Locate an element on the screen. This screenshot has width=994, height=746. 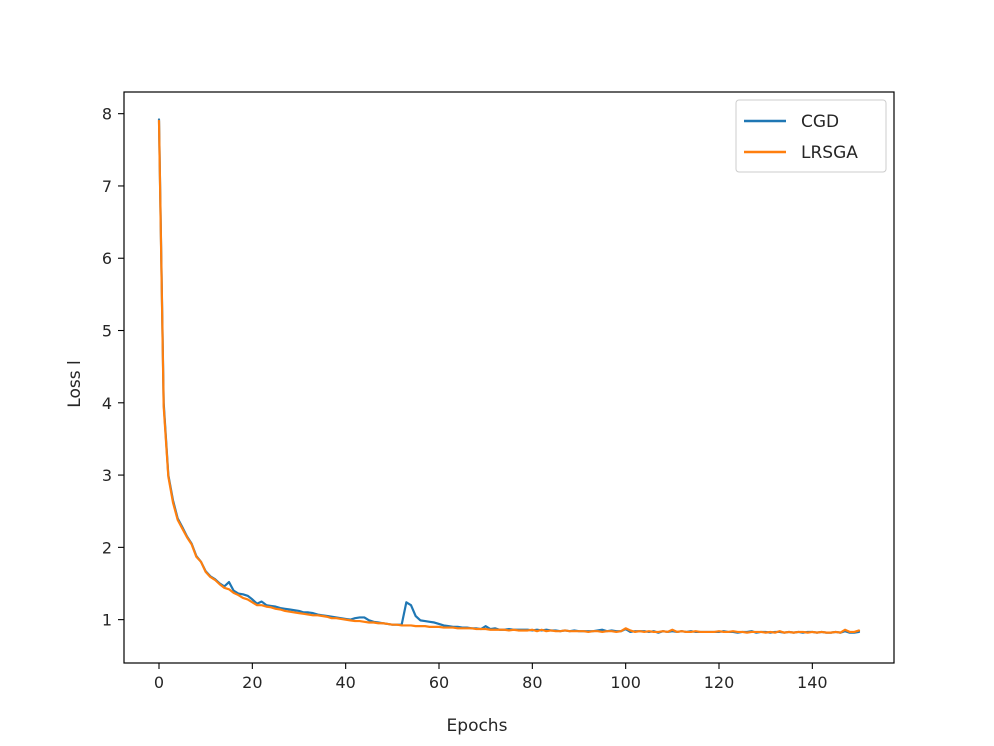
y-tick-label: 3 is located at coordinates (107, 475).